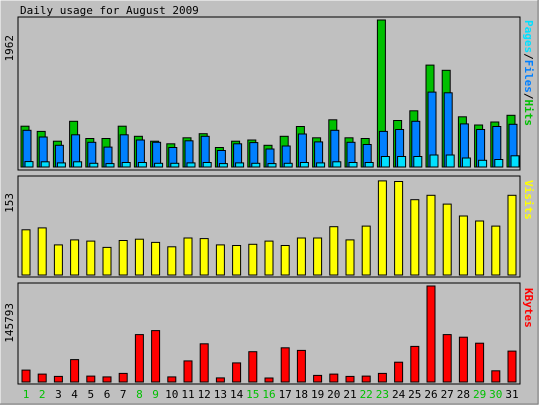 The image size is (539, 405). Describe the element at coordinates (268, 394) in the screenshot. I see `x-tick-label-day-16: 16` at that location.